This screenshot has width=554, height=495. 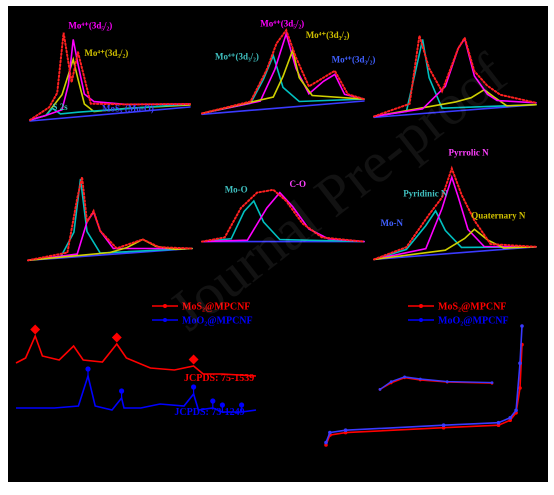 I want to click on xrd-legend-label-1: MoO₂@MPCNF, so click(x=217, y=321).